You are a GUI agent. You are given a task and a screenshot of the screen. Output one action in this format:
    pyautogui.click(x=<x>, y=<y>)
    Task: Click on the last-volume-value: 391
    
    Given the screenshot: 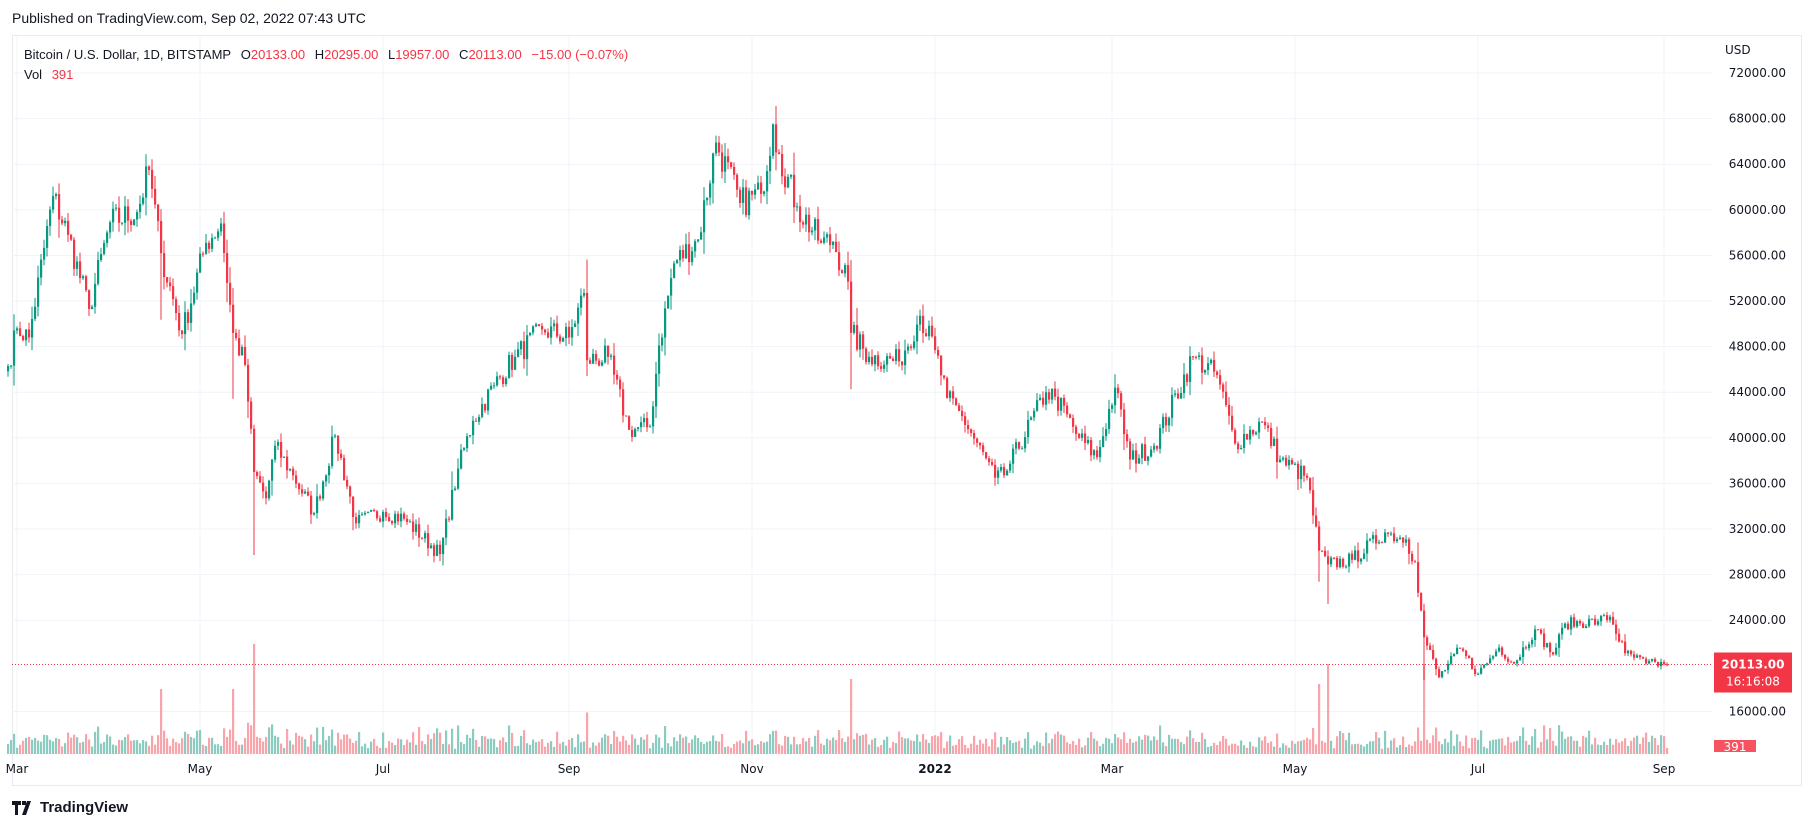 What is the action you would take?
    pyautogui.click(x=1735, y=747)
    